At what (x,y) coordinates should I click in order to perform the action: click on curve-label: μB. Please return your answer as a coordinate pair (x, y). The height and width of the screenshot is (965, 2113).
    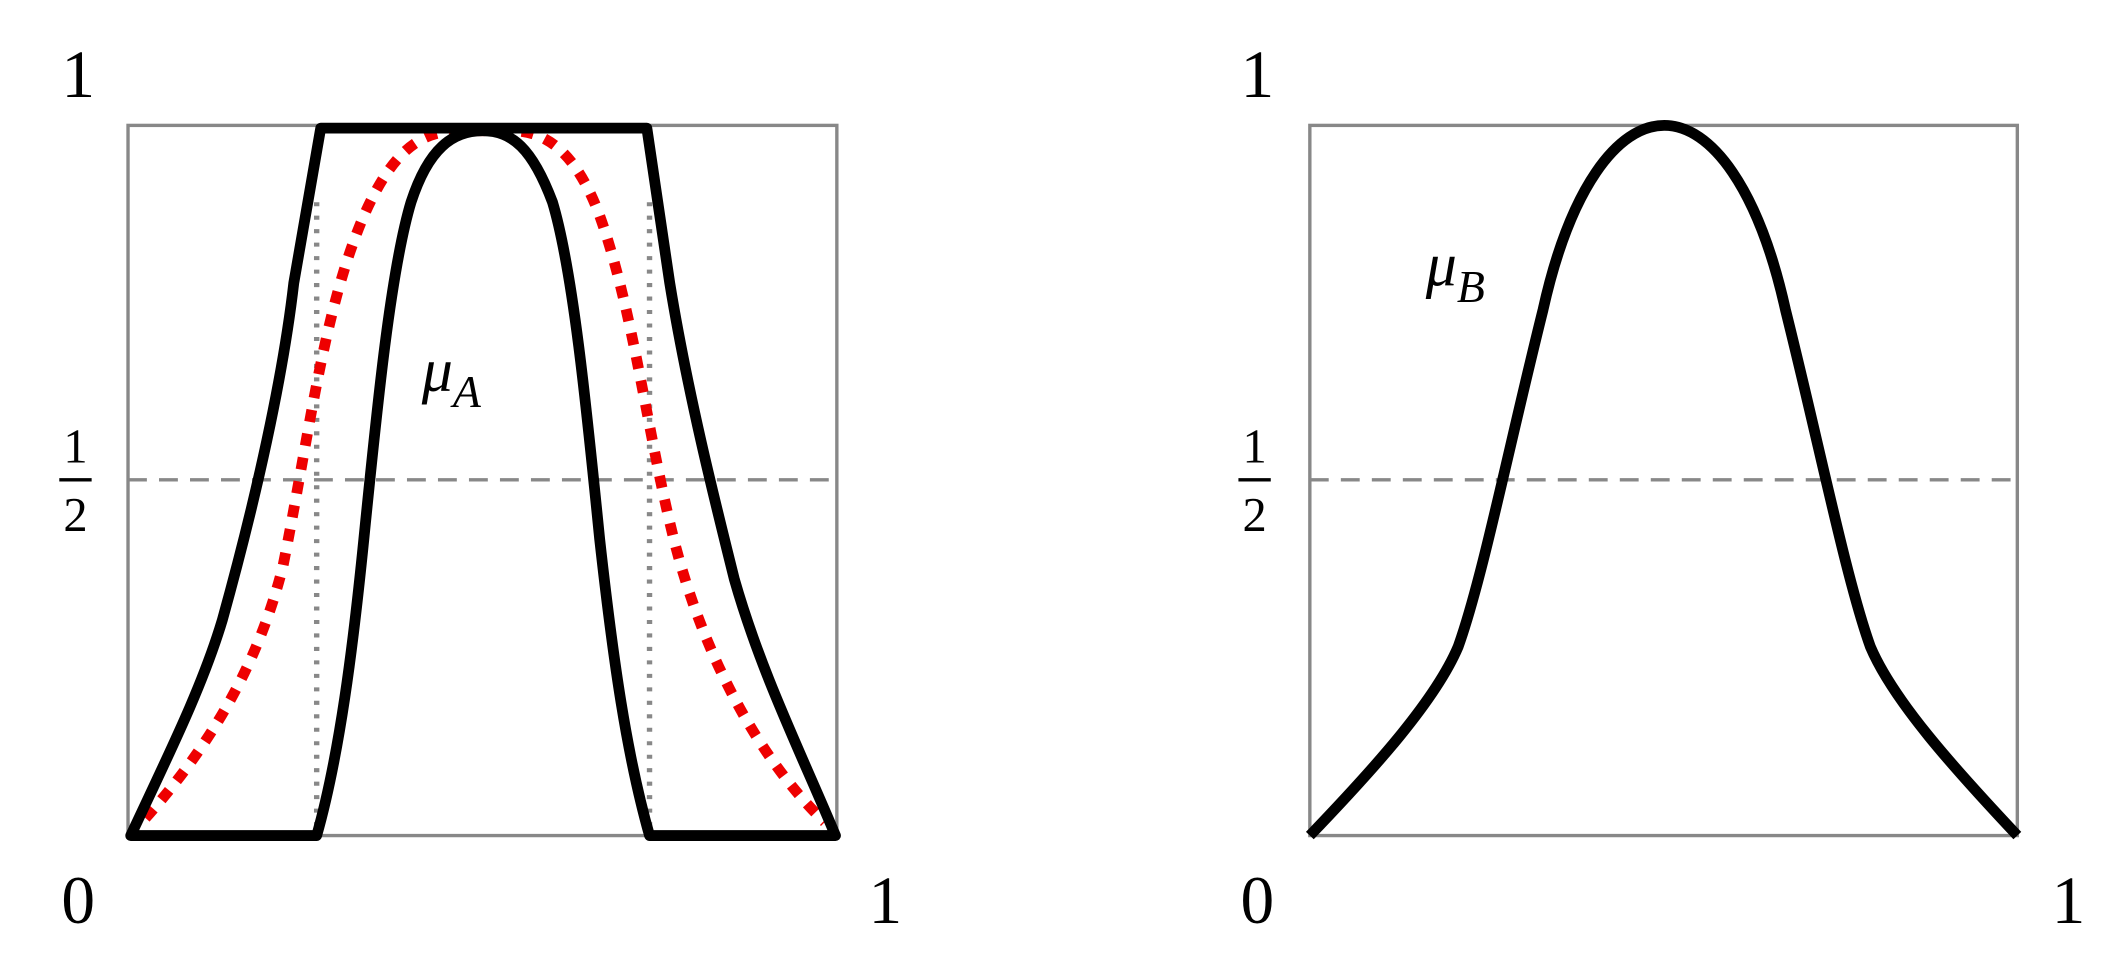
    Looking at the image, I should click on (1455, 272).